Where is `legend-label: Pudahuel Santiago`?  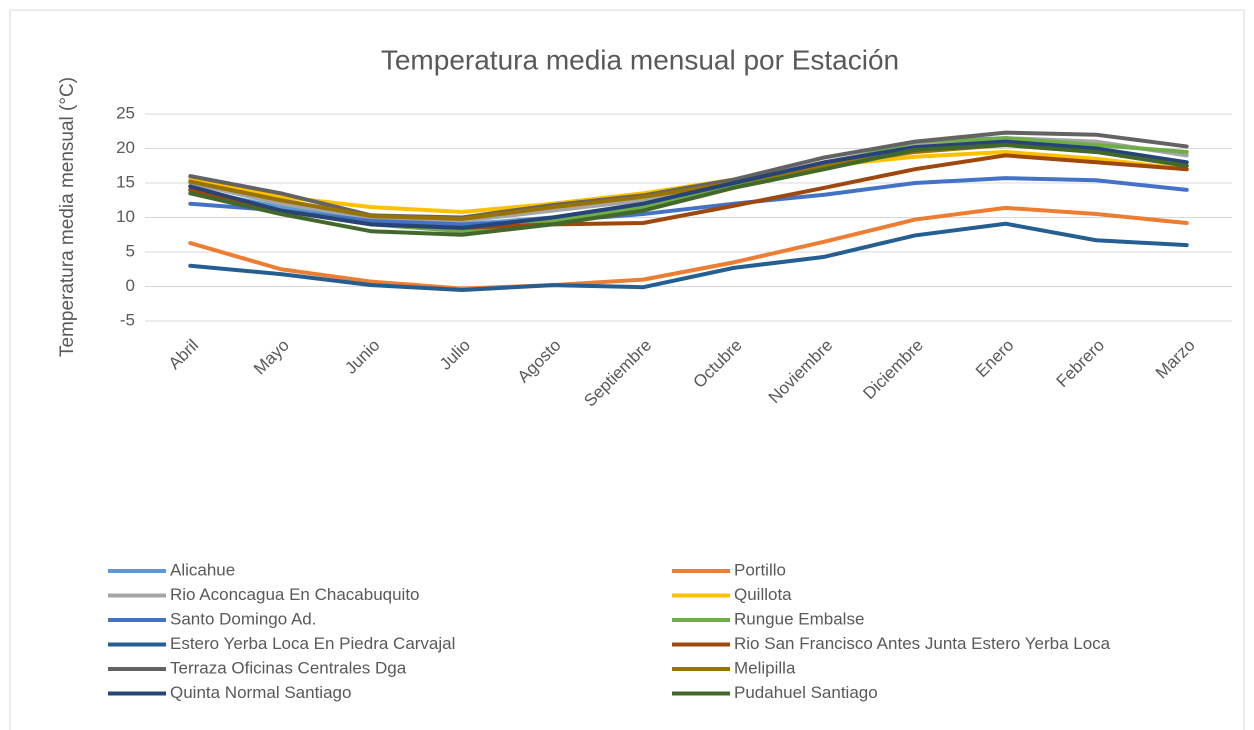 legend-label: Pudahuel Santiago is located at coordinates (806, 692).